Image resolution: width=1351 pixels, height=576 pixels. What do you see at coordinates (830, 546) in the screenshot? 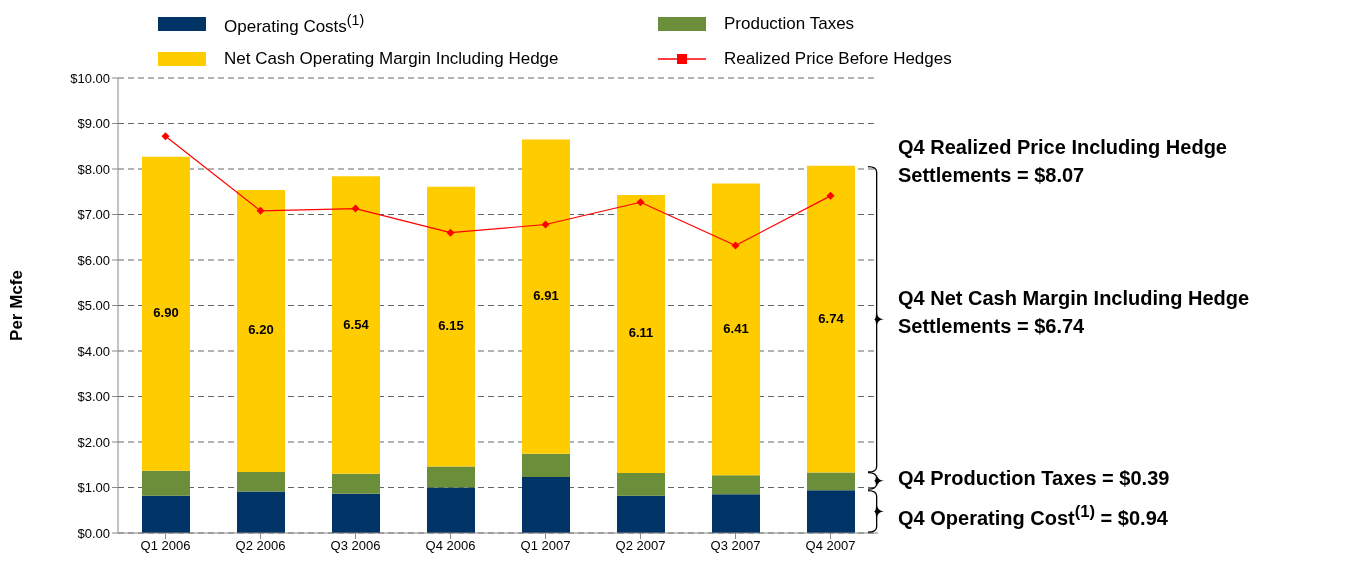
I see `x-tick-label: Q4 2007` at bounding box center [830, 546].